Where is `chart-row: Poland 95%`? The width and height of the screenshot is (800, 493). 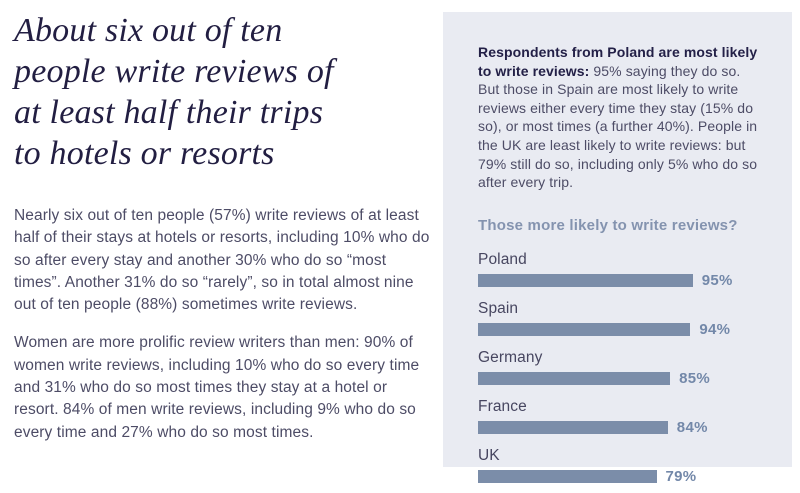 chart-row: Poland 95% is located at coordinates (620, 269).